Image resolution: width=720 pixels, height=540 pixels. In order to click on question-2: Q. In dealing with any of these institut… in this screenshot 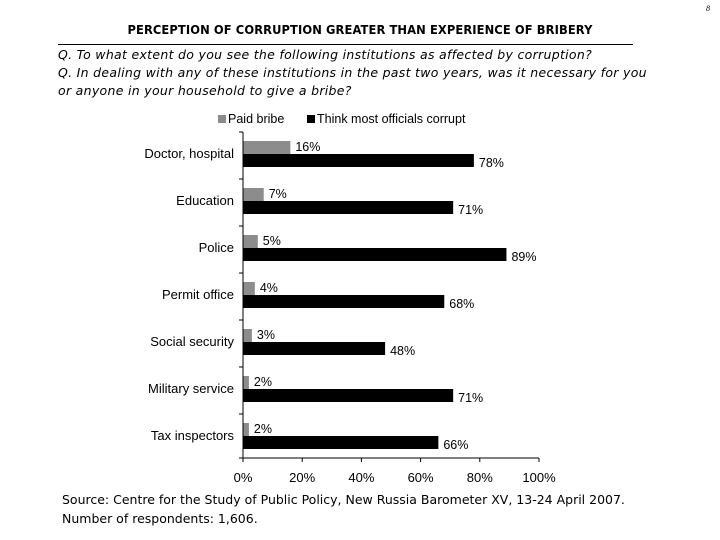, I will do `click(352, 81)`.